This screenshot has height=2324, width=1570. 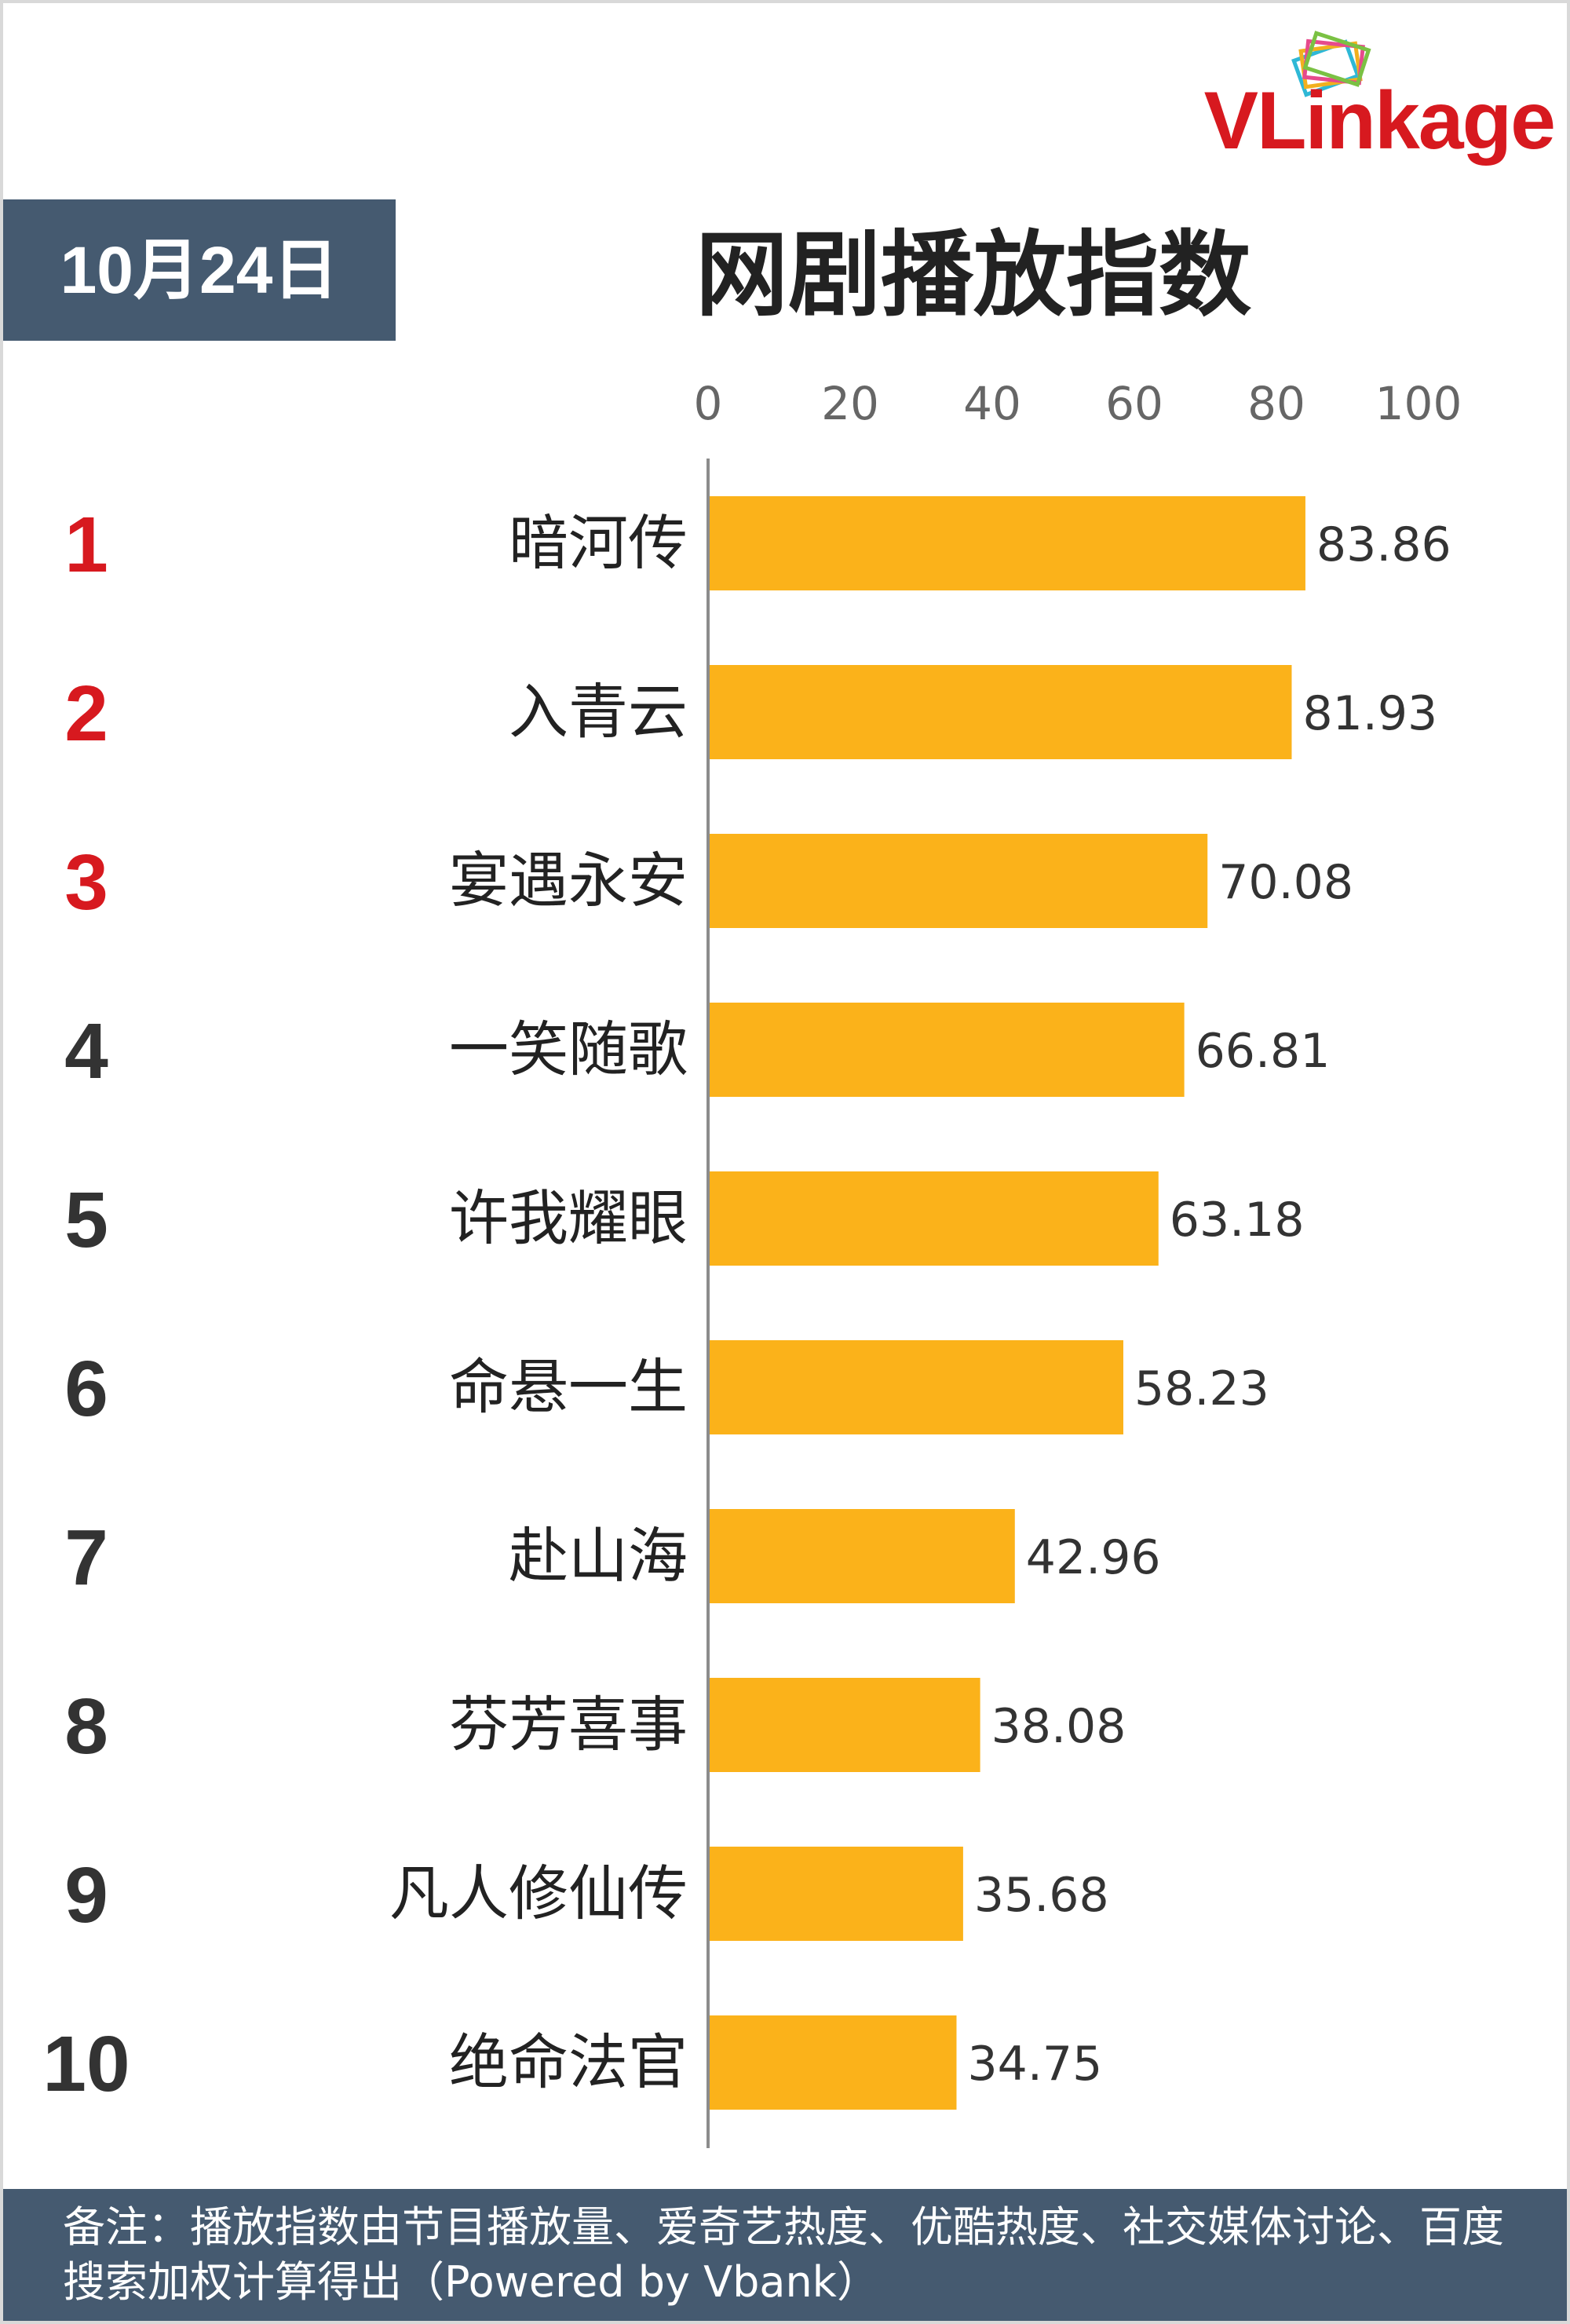 I want to click on x-tick-label: 80, so click(x=1276, y=403).